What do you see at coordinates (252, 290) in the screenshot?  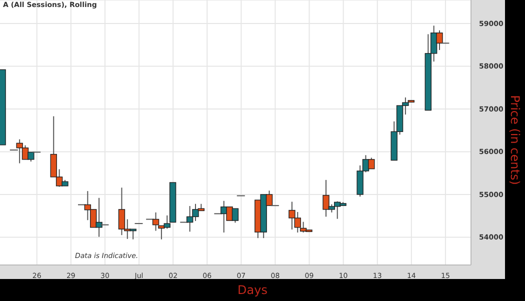 I see `x-axis-title: Days` at bounding box center [252, 290].